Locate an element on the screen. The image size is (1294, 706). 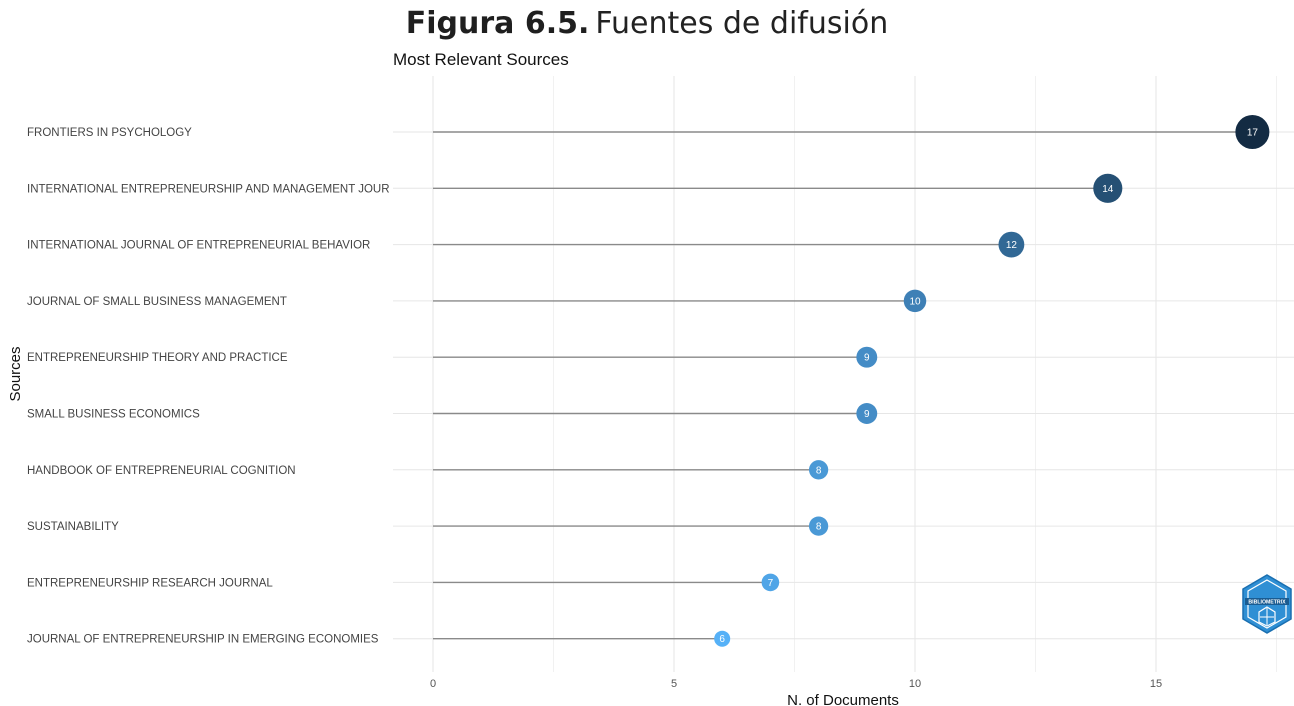
figure-text: Fuentes de difusión is located at coordinates (742, 23).